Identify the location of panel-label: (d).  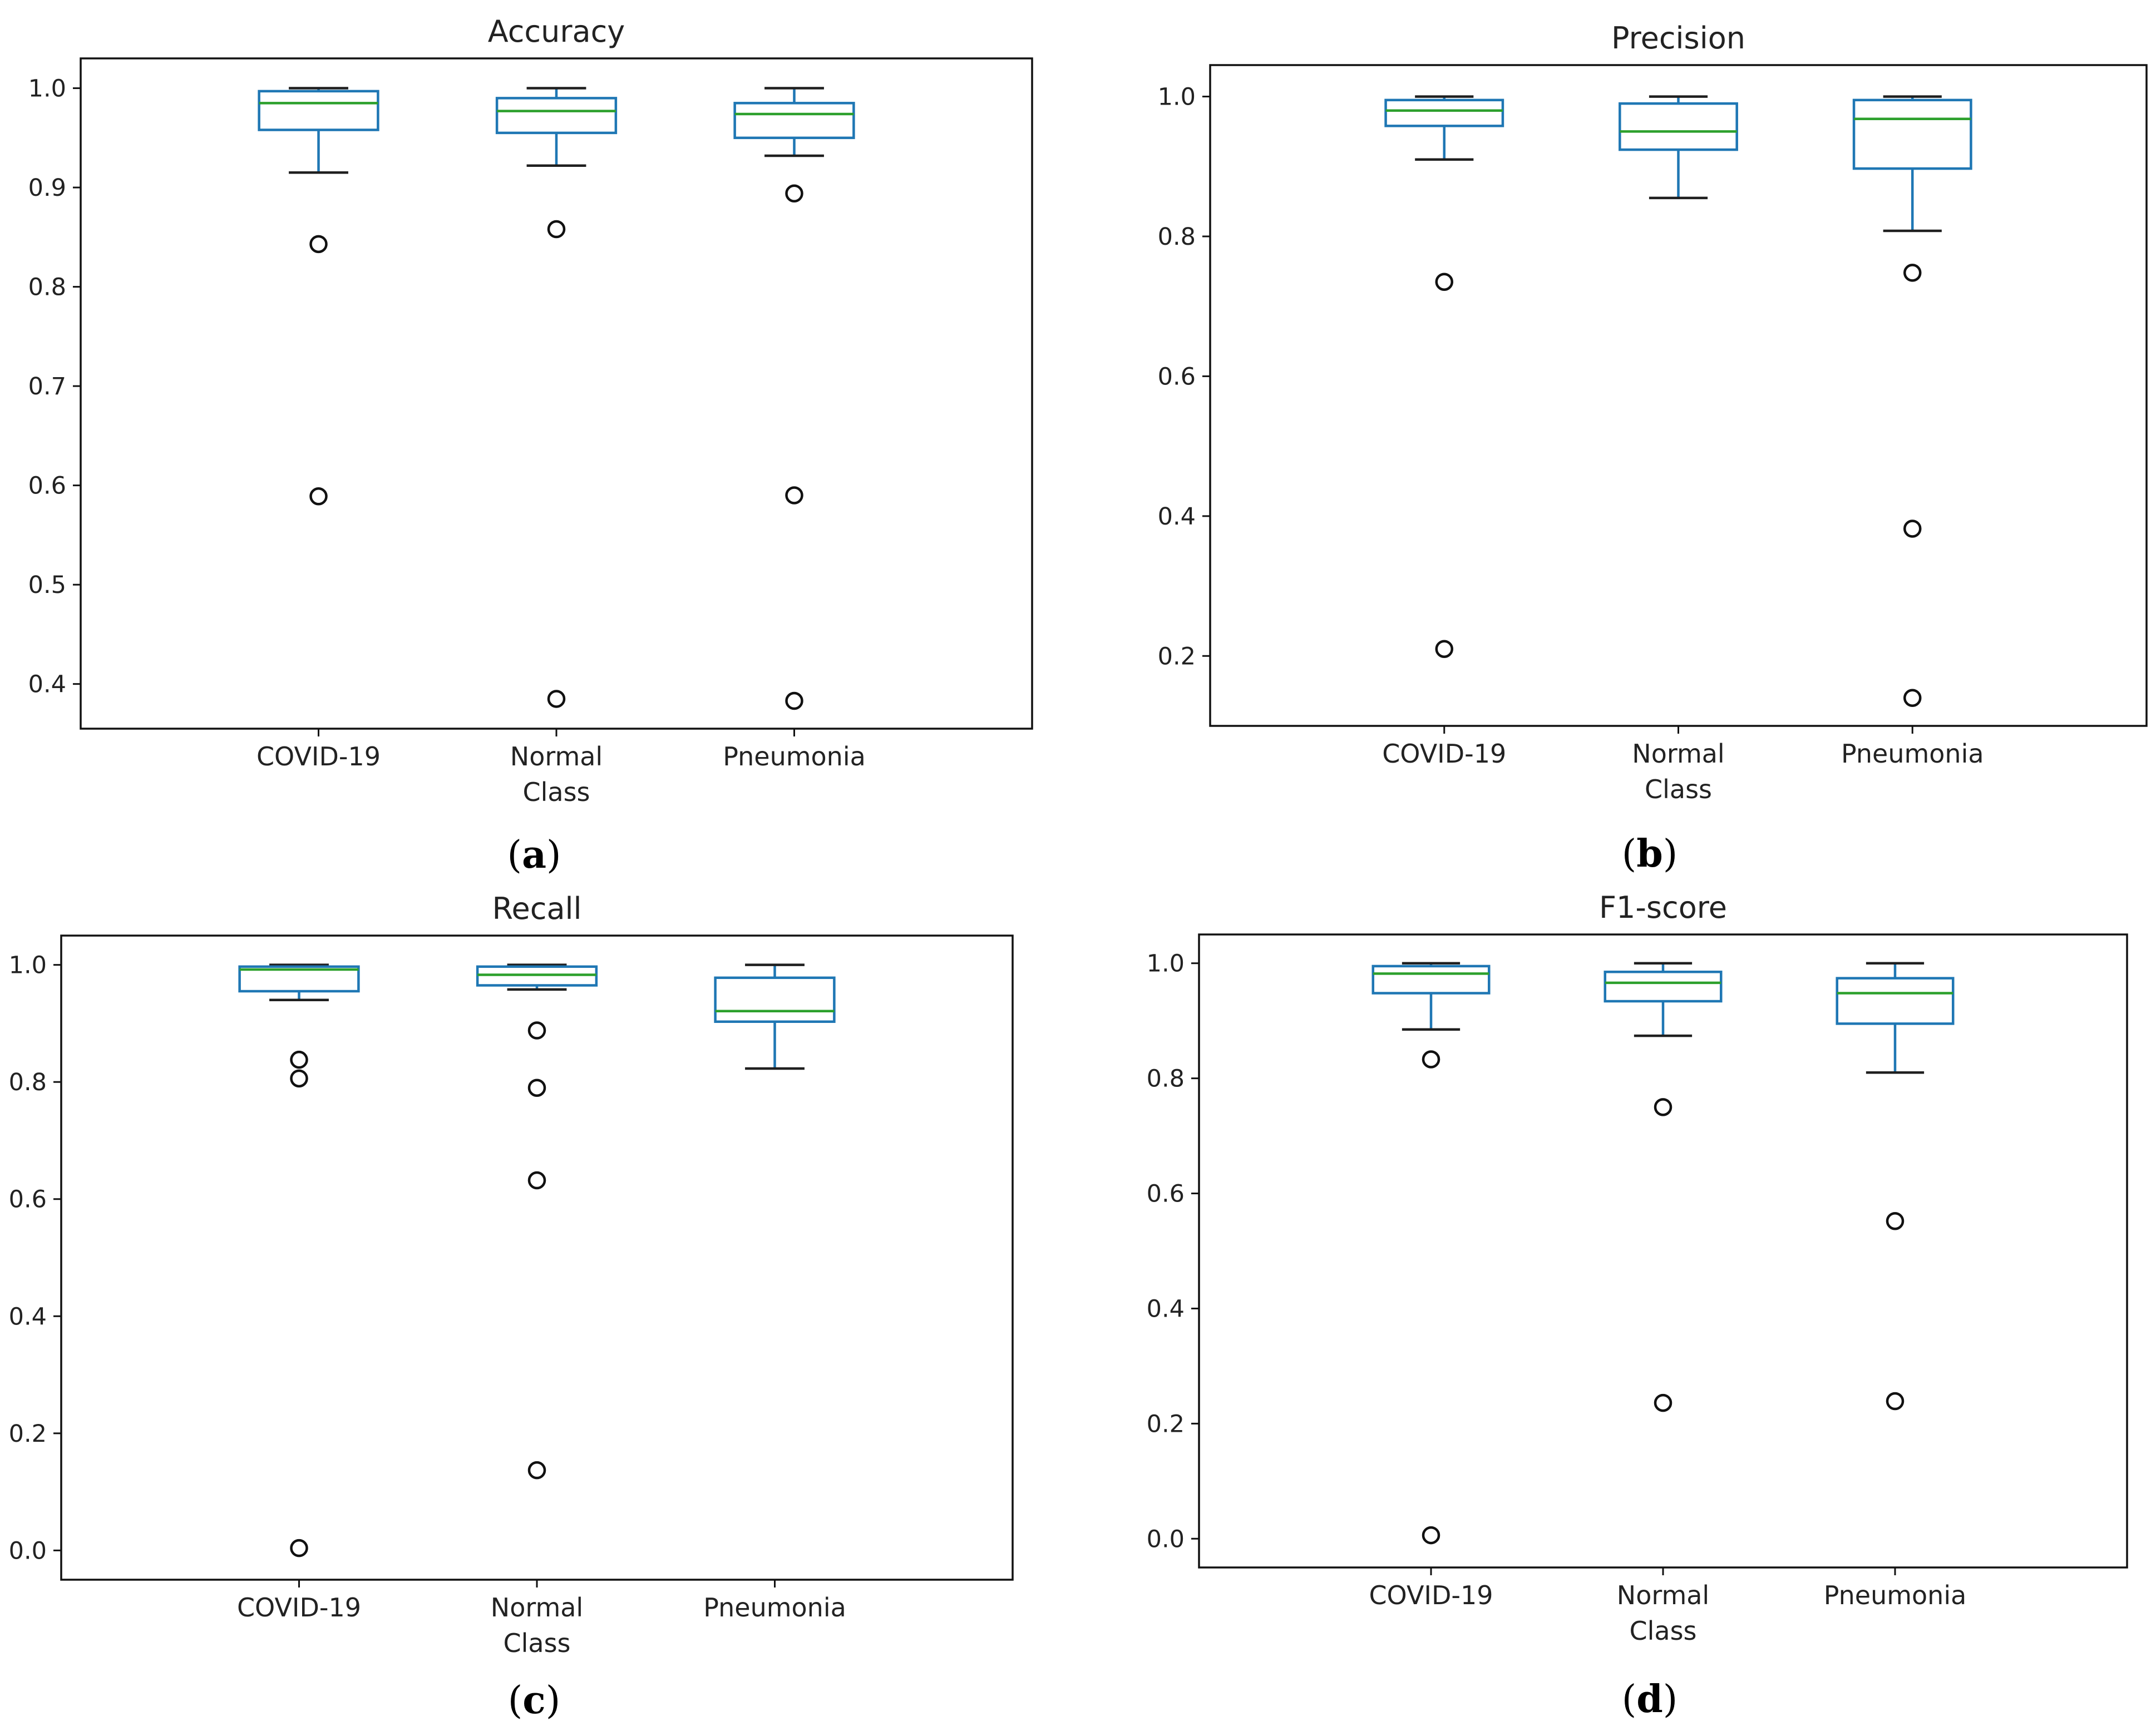
(1650, 1700).